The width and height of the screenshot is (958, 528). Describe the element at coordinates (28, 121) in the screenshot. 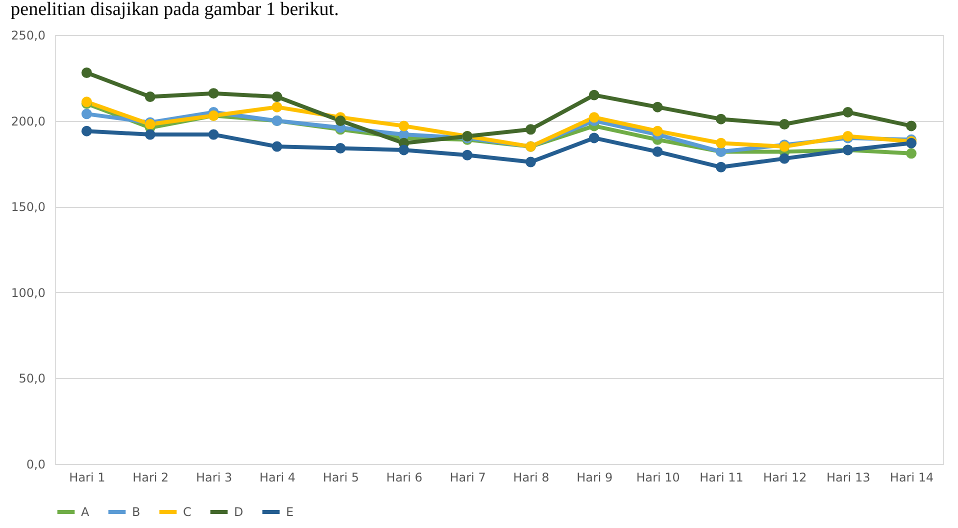

I see `y-tick-label: 200,0` at that location.